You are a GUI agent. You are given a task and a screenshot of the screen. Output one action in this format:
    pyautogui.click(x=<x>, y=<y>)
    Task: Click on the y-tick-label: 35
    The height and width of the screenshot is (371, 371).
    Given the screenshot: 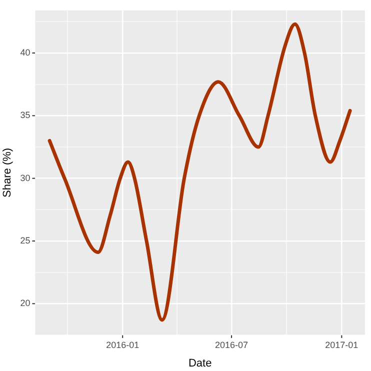 What is the action you would take?
    pyautogui.click(x=25, y=115)
    